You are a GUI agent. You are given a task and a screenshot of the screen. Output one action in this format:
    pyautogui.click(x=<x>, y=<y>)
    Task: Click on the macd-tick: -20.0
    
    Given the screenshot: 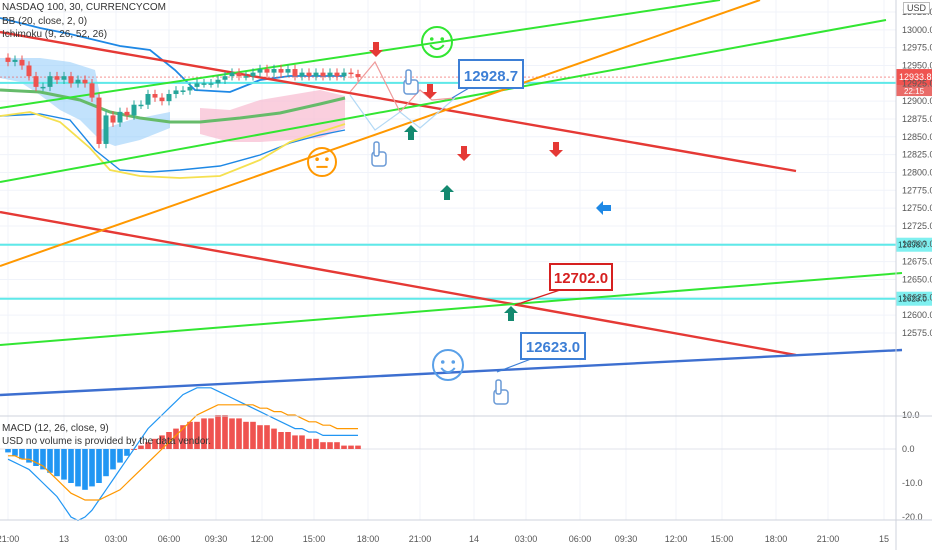 What is the action you would take?
    pyautogui.click(x=912, y=517)
    